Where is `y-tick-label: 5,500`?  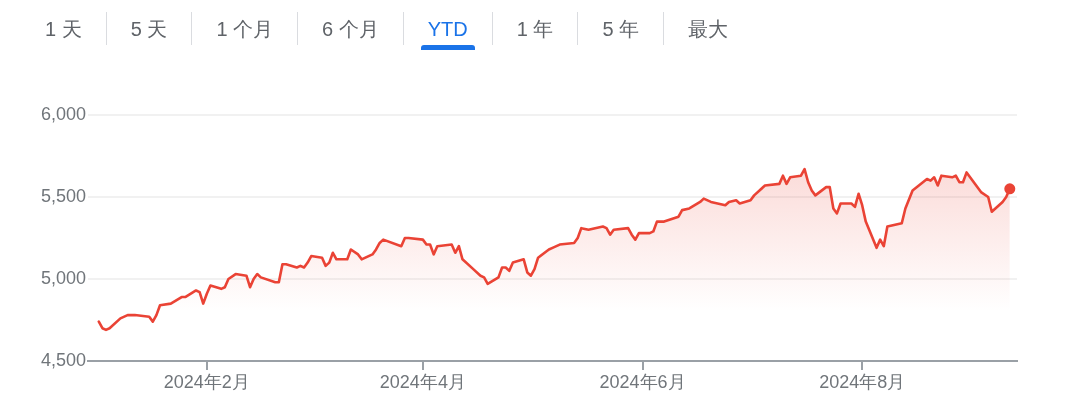 y-tick-label: 5,500 is located at coordinates (63, 195).